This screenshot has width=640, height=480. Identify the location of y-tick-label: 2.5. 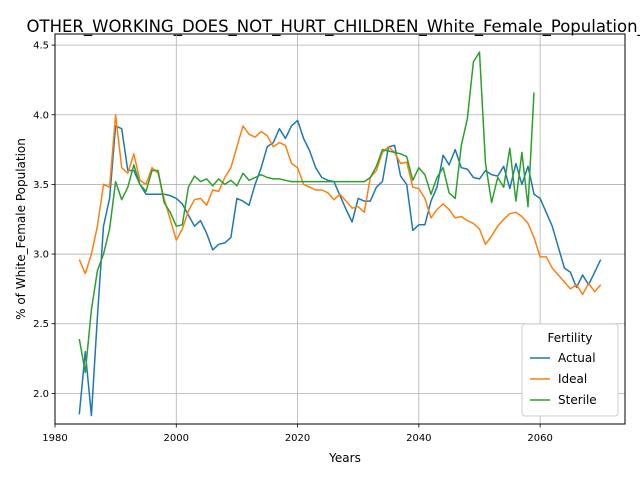
(41, 324).